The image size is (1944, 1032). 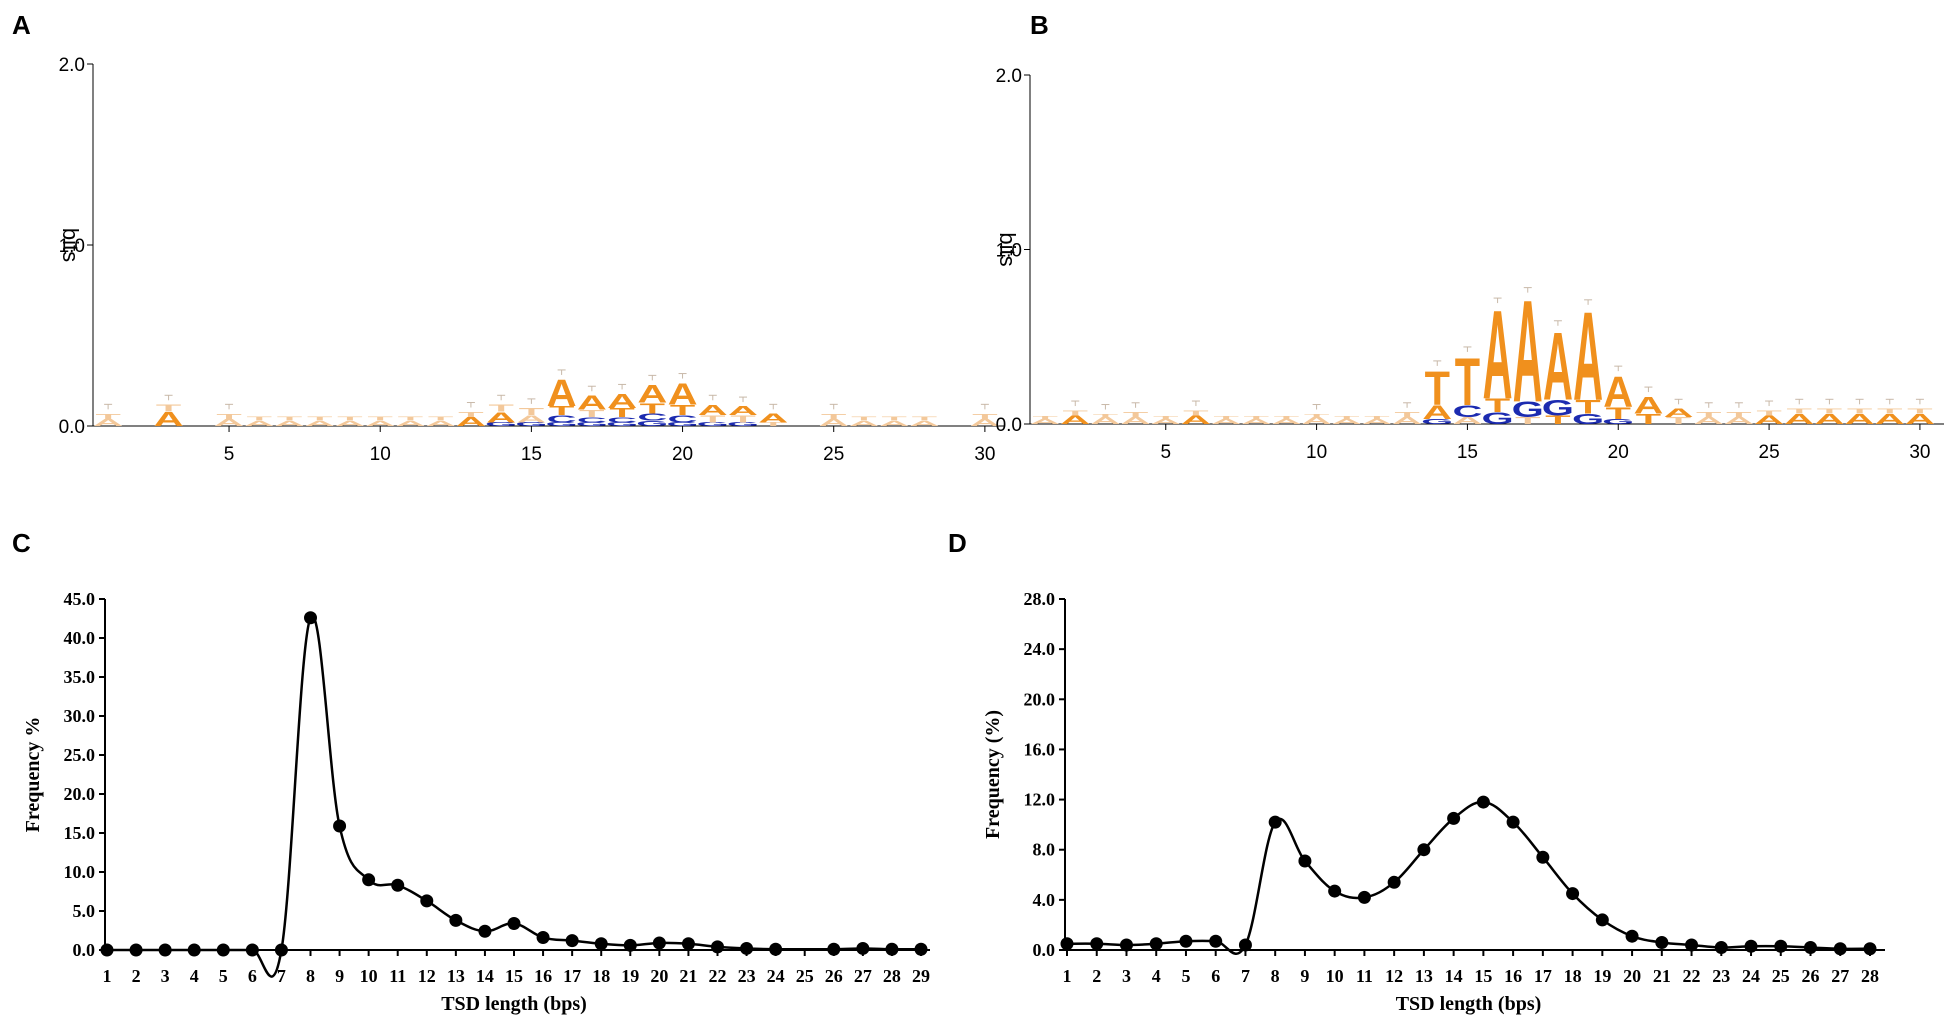 What do you see at coordinates (1044, 950) in the screenshot?
I see `y-tick-label: 0.0` at bounding box center [1044, 950].